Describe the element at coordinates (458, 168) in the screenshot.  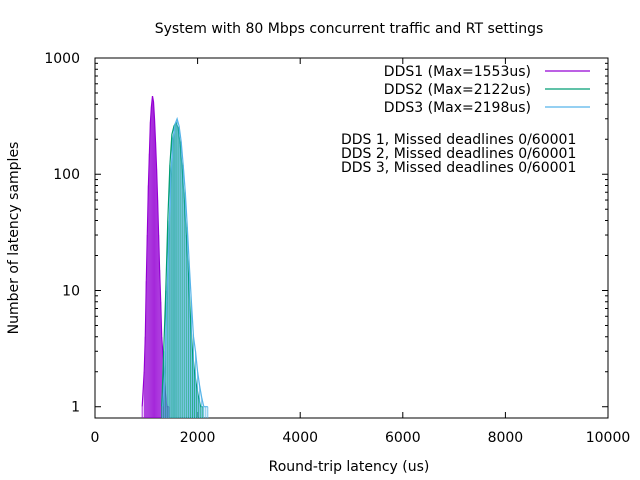
I see `annotation-3: DDS 3, Missed deadlines 0/60001` at that location.